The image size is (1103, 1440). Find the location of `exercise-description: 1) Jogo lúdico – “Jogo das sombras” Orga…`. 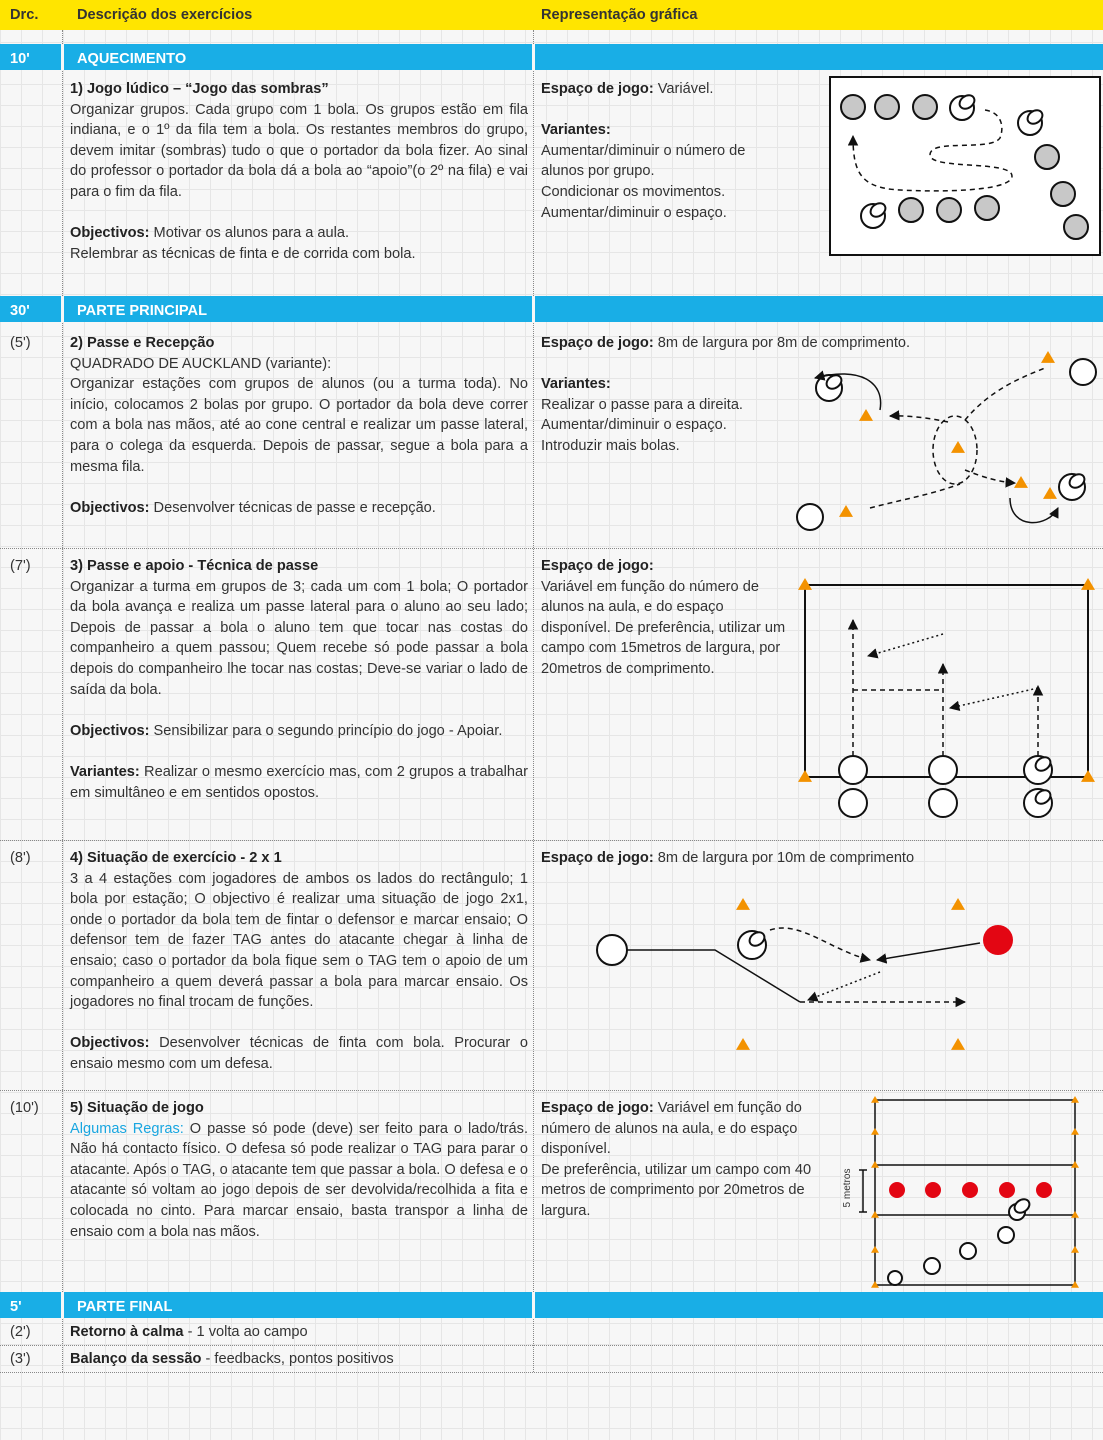

exercise-description: 1) Jogo lúdico – “Jogo das sombras” Orga… is located at coordinates (299, 171).